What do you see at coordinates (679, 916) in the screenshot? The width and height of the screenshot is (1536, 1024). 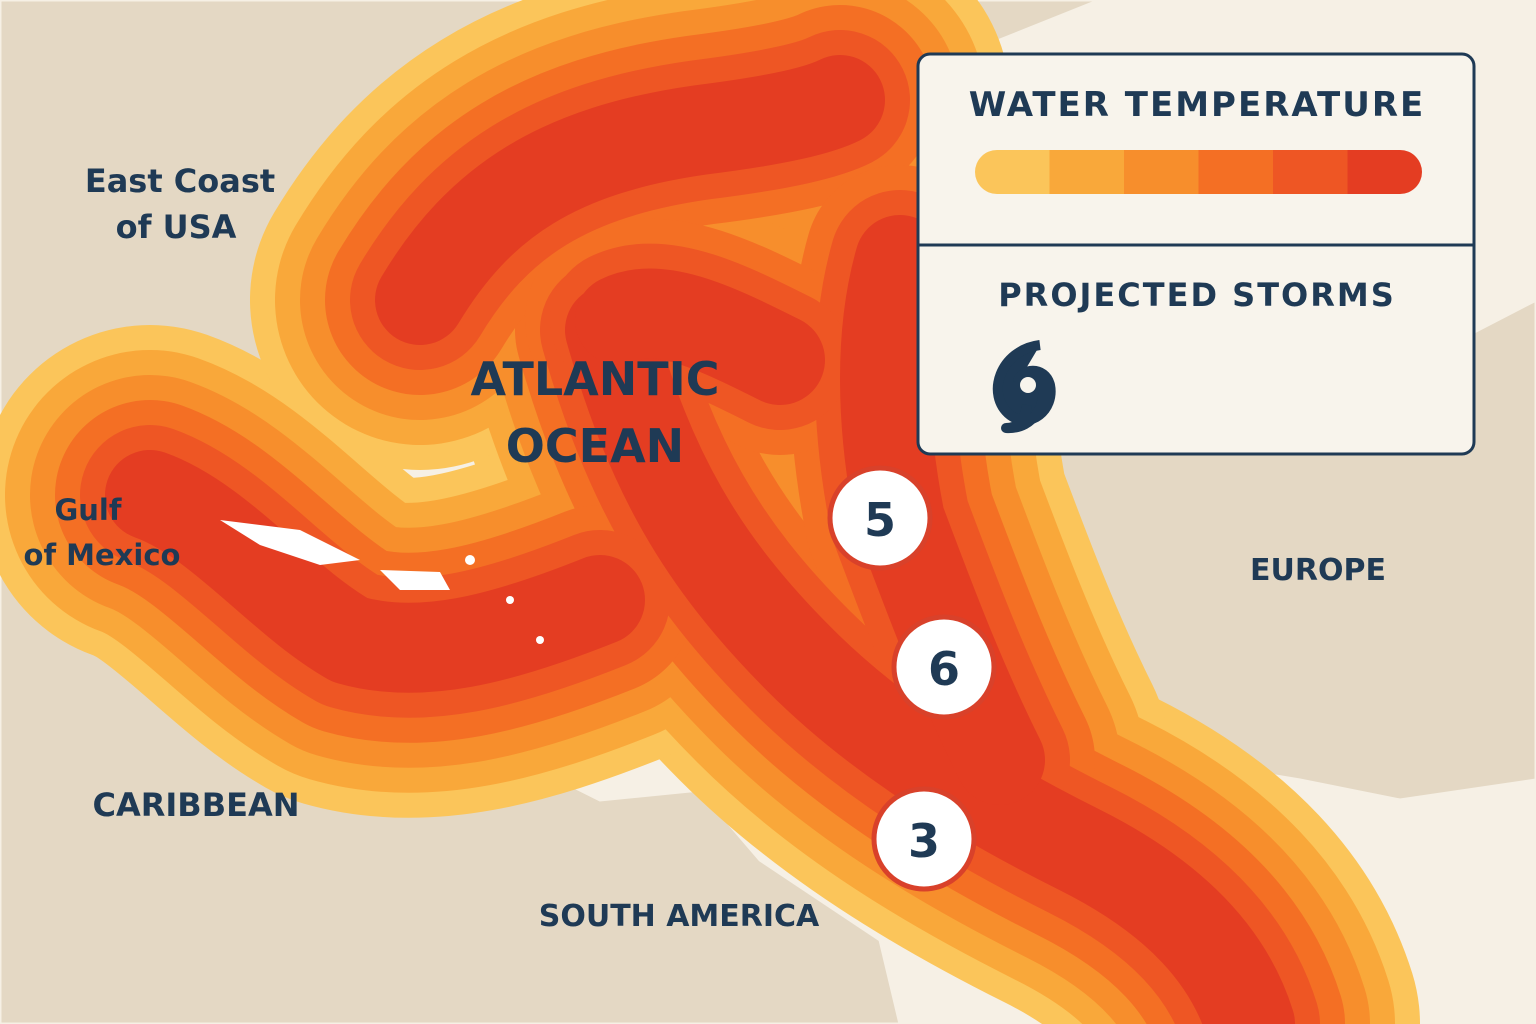 I see `south-america-label: SOUTH AMERICA` at bounding box center [679, 916].